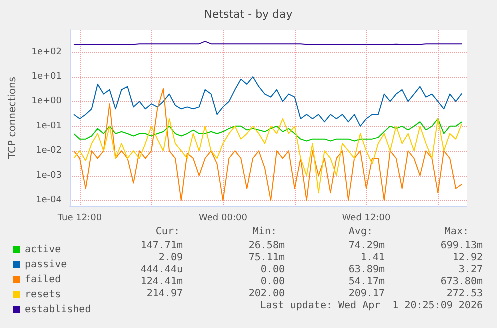 This screenshot has height=328, width=497. Describe the element at coordinates (461, 246) in the screenshot. I see `text: 699.13m` at that location.